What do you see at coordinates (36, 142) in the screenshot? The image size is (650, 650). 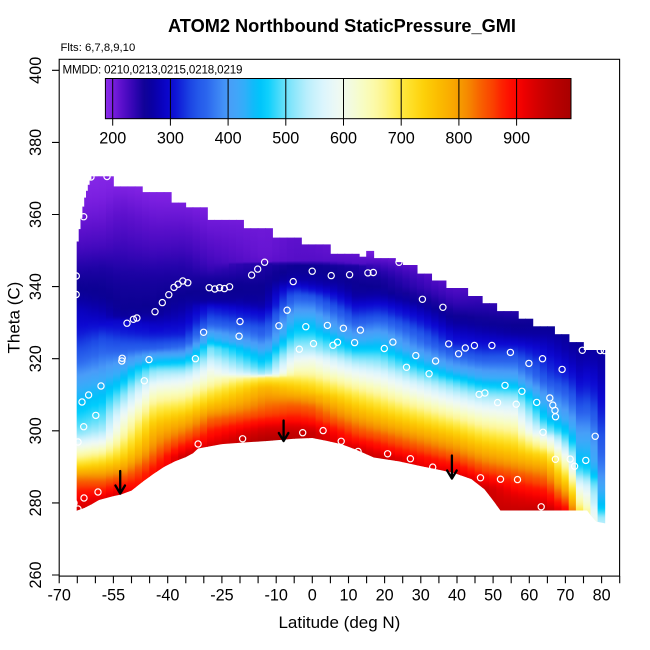 I see `svg-text: 380` at bounding box center [36, 142].